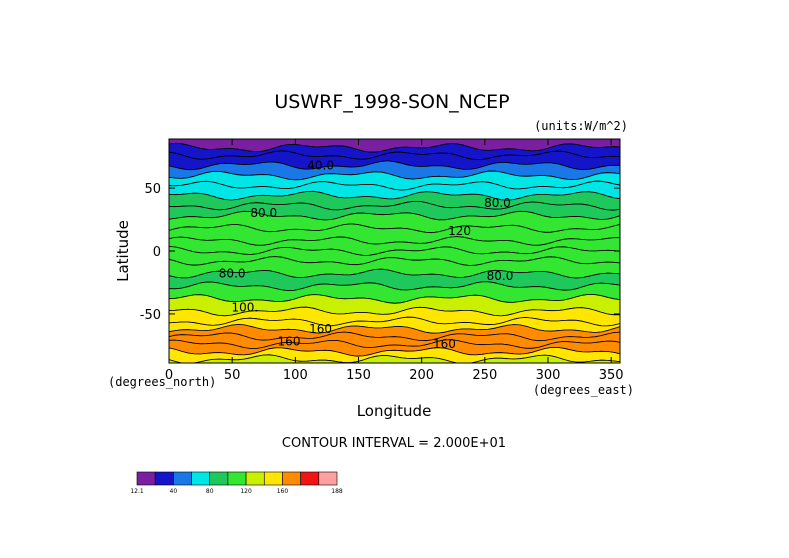  What do you see at coordinates (123, 251) in the screenshot?
I see `y-axis-label: Latitude` at bounding box center [123, 251].